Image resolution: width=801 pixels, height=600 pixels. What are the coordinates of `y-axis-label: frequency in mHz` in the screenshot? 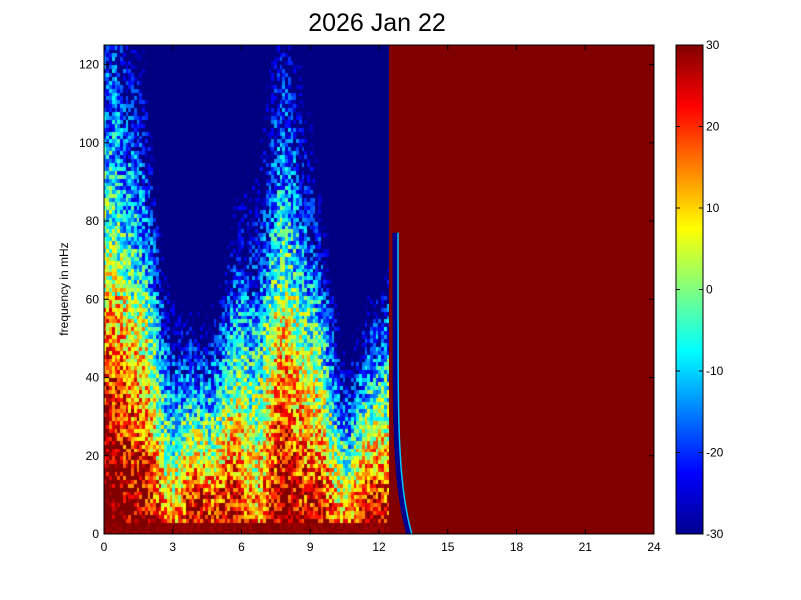 It's located at (64, 288).